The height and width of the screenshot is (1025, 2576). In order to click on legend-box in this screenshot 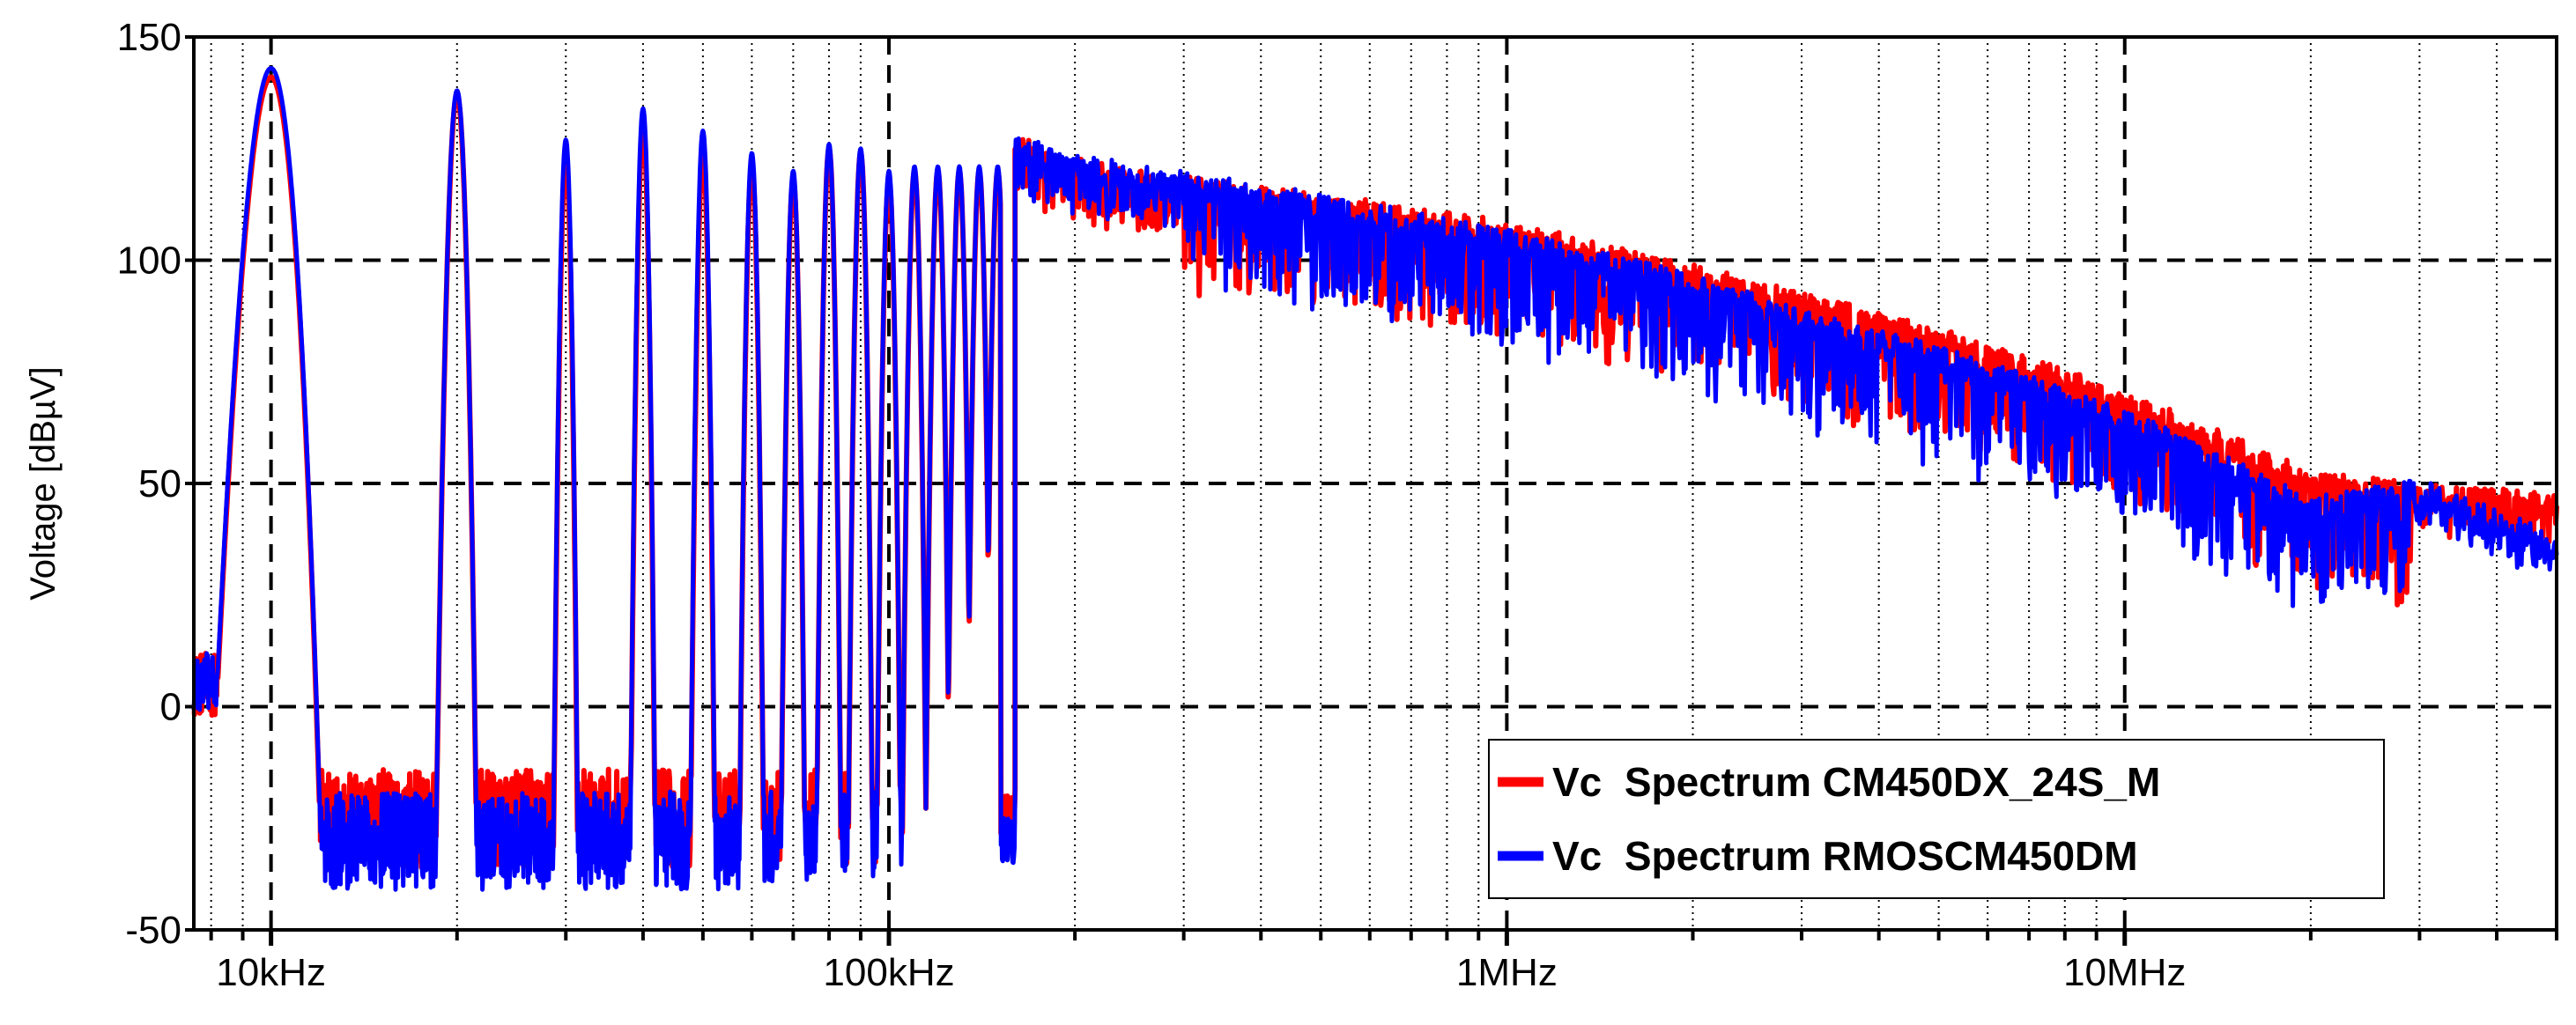, I will do `click(1937, 819)`.